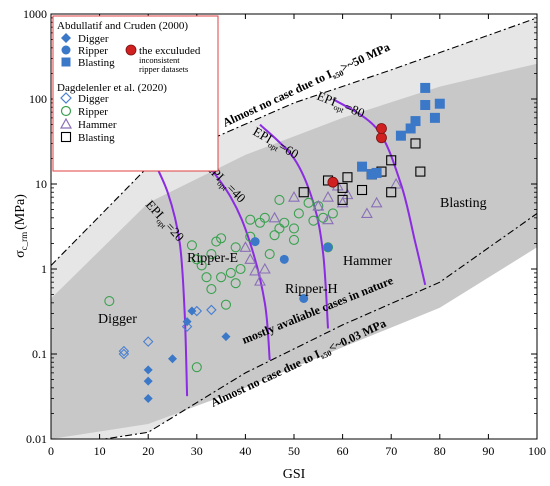 The height and width of the screenshot is (486, 550). Describe the element at coordinates (44, 269) in the screenshot. I see `y-tick-label-1: 1` at that location.